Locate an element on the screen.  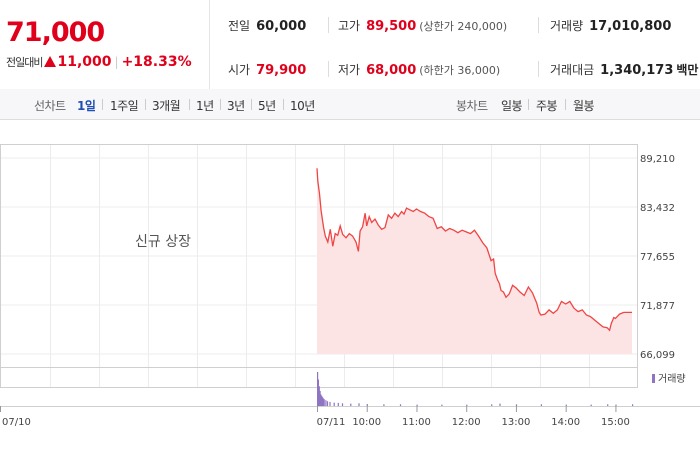
y-axis-labels: 89,210 83,432 77,655 71,877 66,099 is located at coordinates (657, 257).